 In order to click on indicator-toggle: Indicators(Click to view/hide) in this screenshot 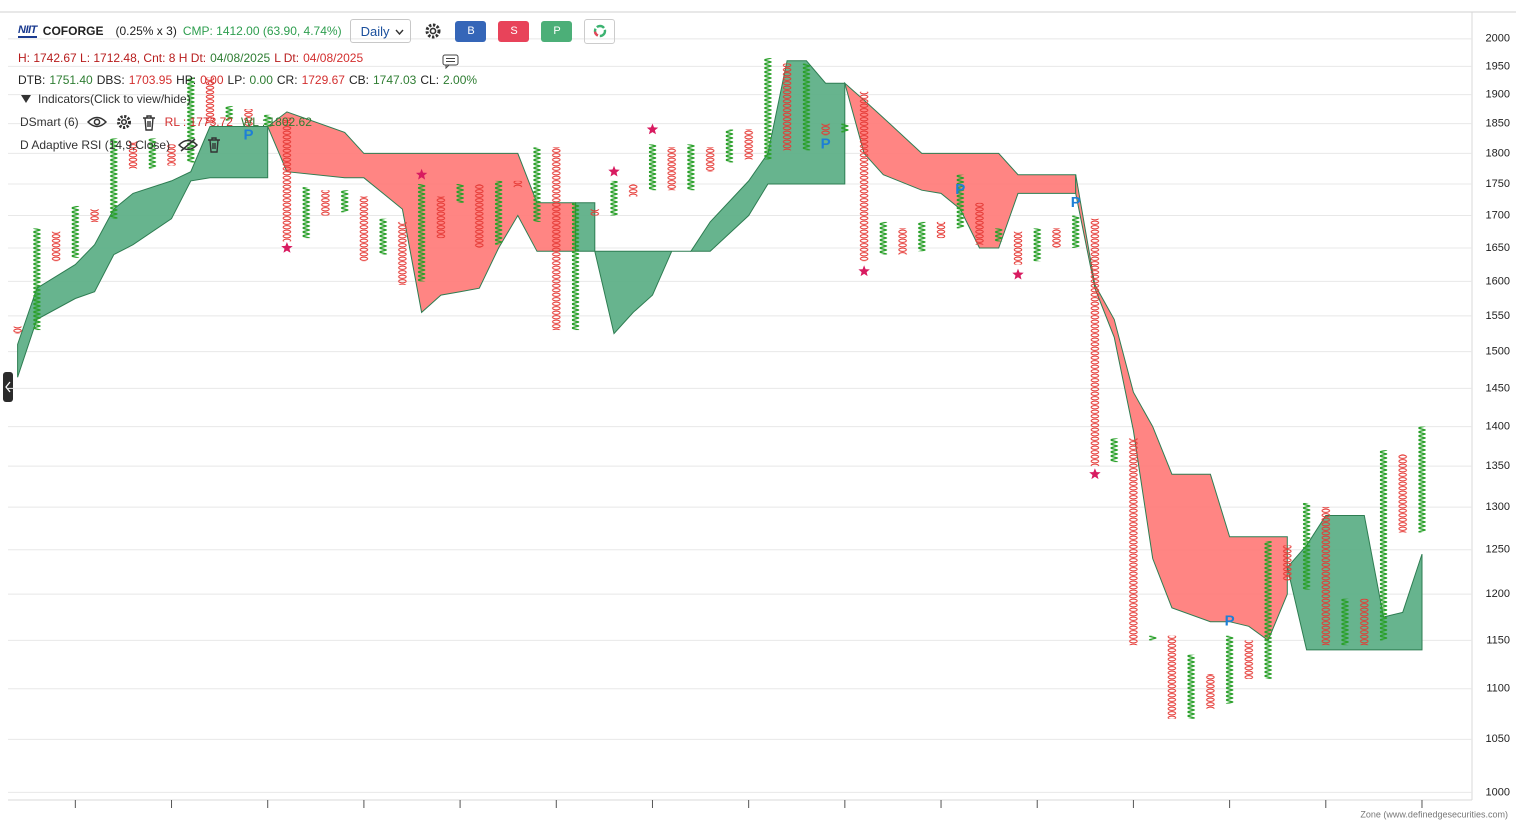, I will do `click(105, 99)`.